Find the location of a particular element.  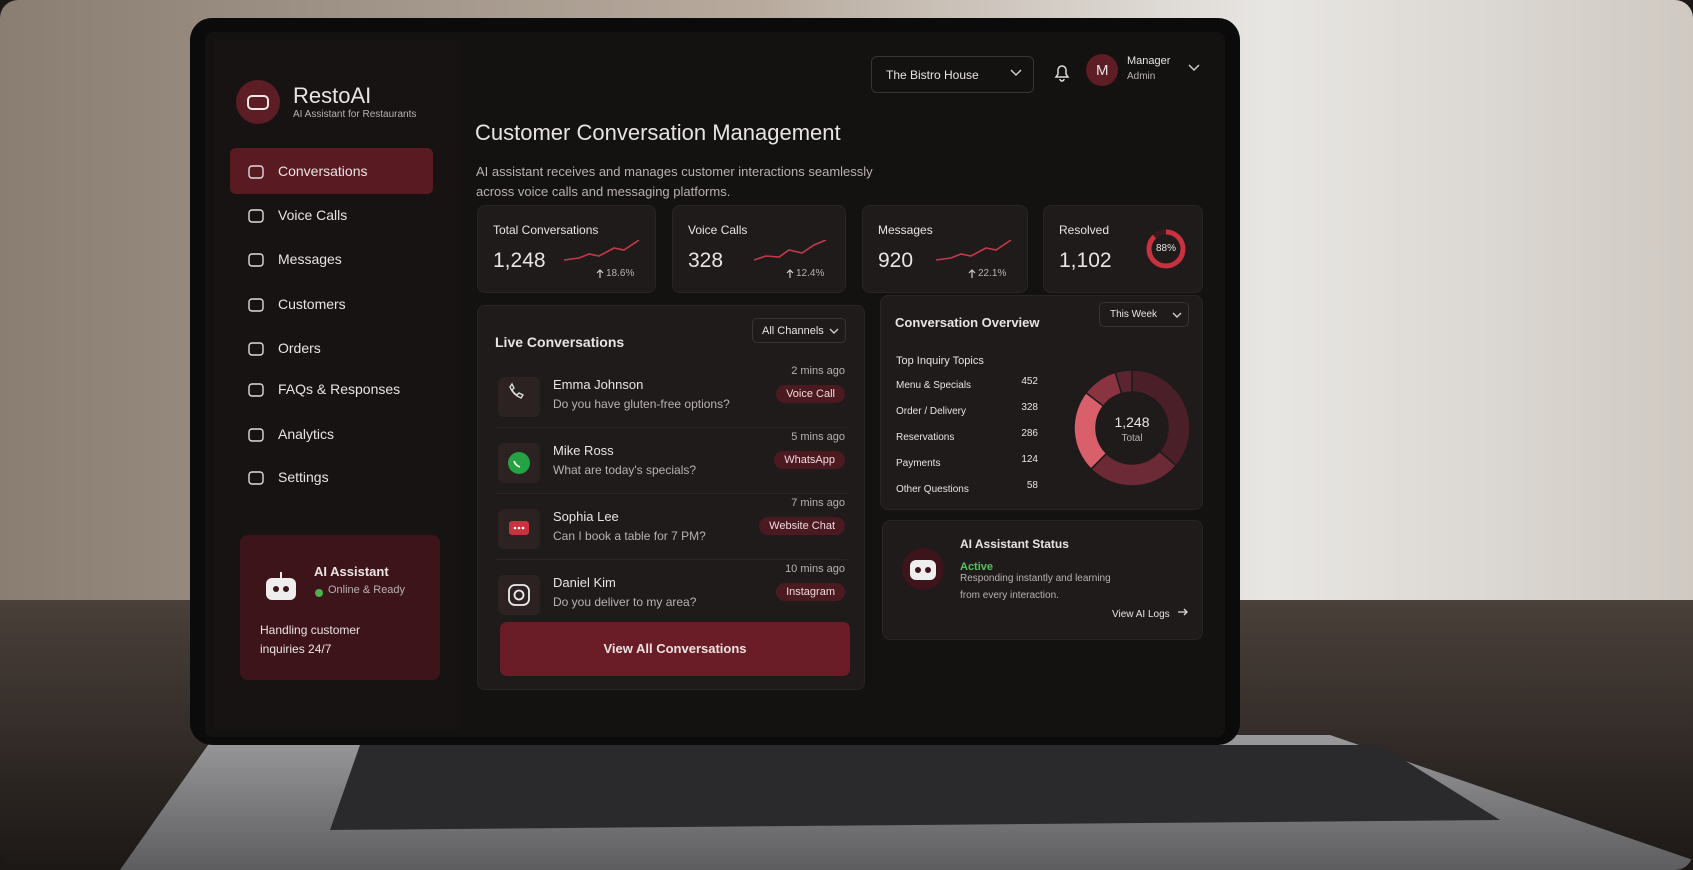

assistant-description: Handling customer inquiries 24/7 is located at coordinates (310, 640).